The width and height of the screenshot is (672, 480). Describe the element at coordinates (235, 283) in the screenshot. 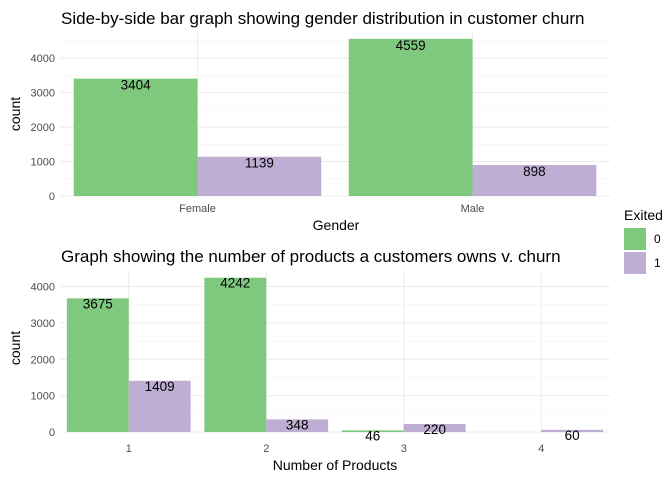

I see `bar-value-label: 4242` at that location.